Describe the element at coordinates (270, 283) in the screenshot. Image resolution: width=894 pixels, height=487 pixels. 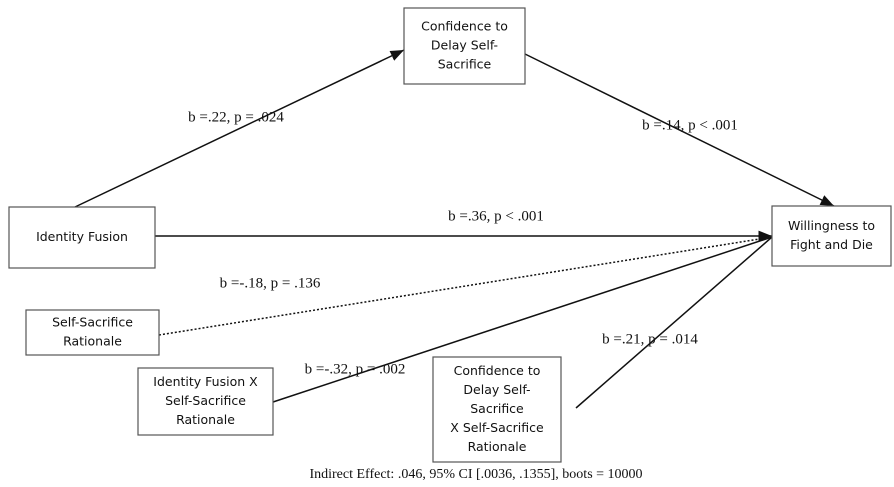
I see `edge-label: b =-.18, p = .136` at that location.